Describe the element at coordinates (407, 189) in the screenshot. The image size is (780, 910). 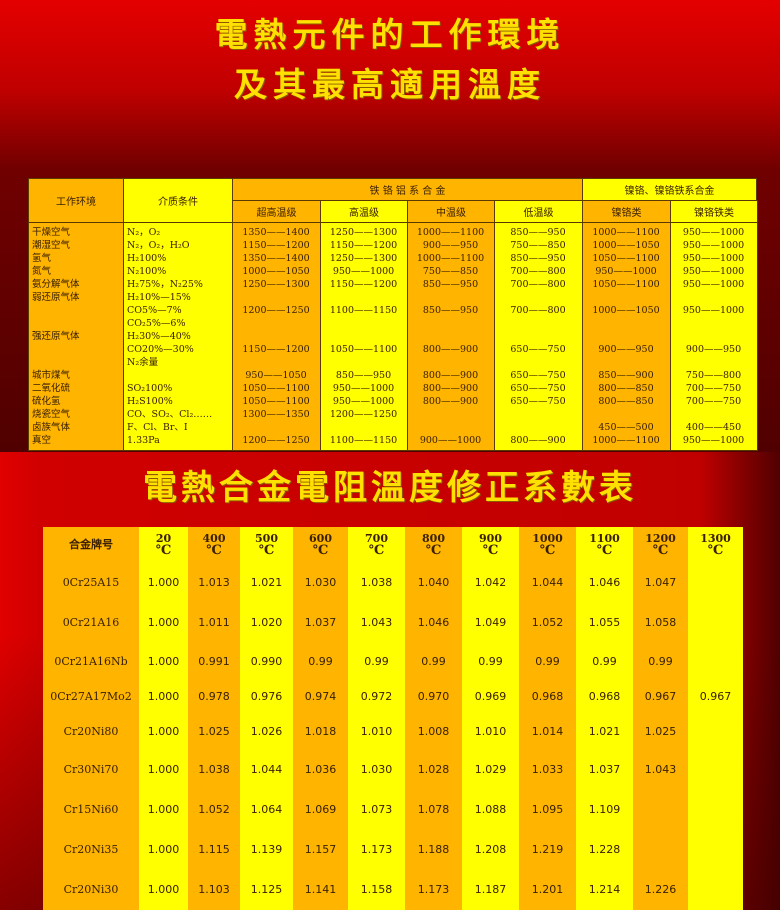
I see `header-fecral-group: 铁 铬 铝 系 合 金` at that location.